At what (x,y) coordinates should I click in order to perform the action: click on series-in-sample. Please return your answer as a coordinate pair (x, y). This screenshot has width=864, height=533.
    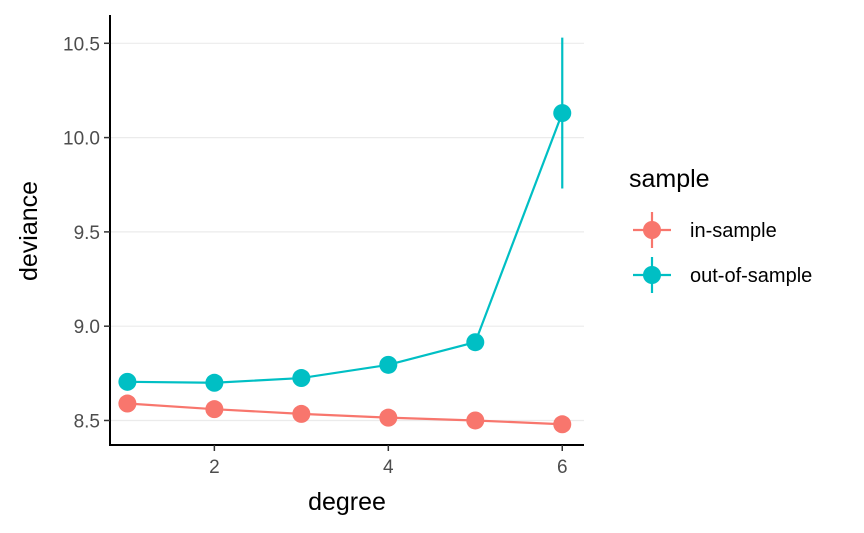
    Looking at the image, I should click on (345, 414).